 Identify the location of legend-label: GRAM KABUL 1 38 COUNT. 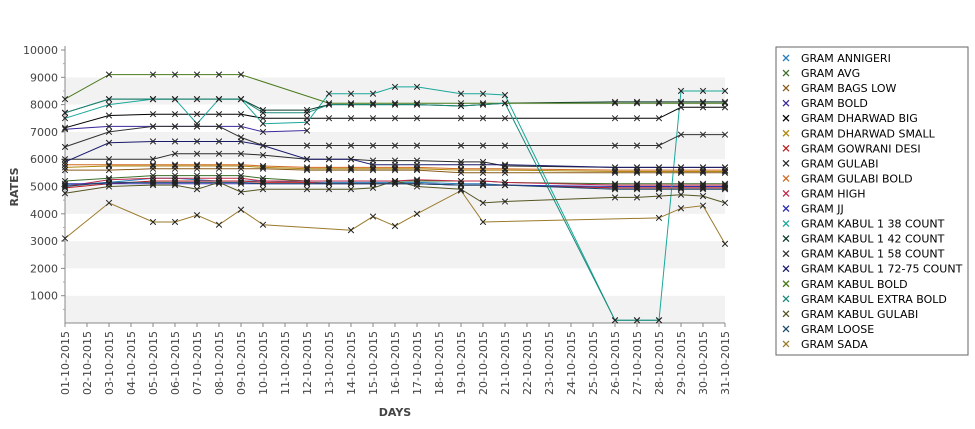
(873, 224).